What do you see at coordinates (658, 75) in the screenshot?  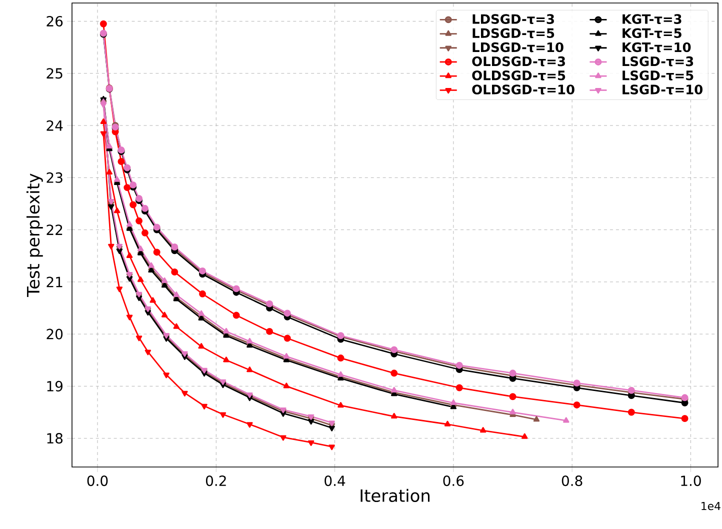 I see `legend-label: LSGD-τ=5` at bounding box center [658, 75].